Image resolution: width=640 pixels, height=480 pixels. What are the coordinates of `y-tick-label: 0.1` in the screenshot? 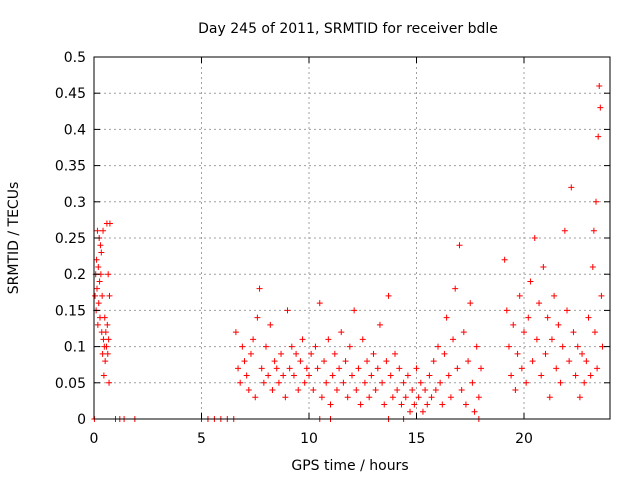 It's located at (75, 348).